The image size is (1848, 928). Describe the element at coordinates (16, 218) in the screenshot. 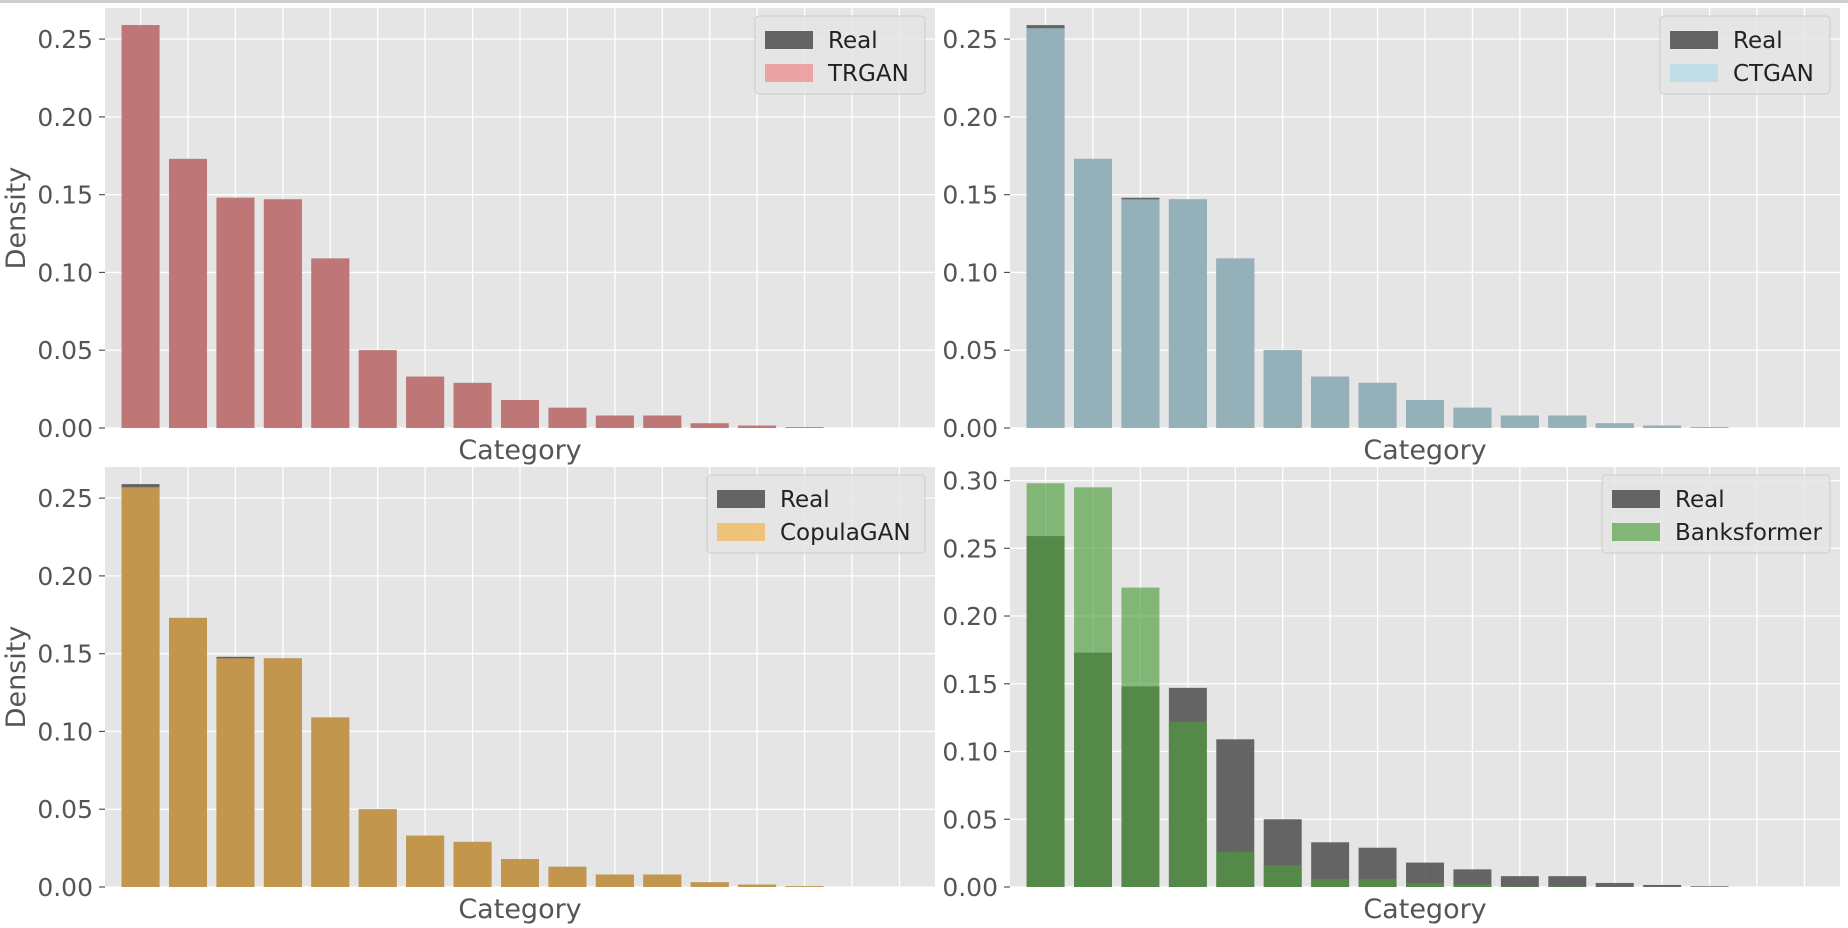

I see `y-axis-label: Density` at that location.